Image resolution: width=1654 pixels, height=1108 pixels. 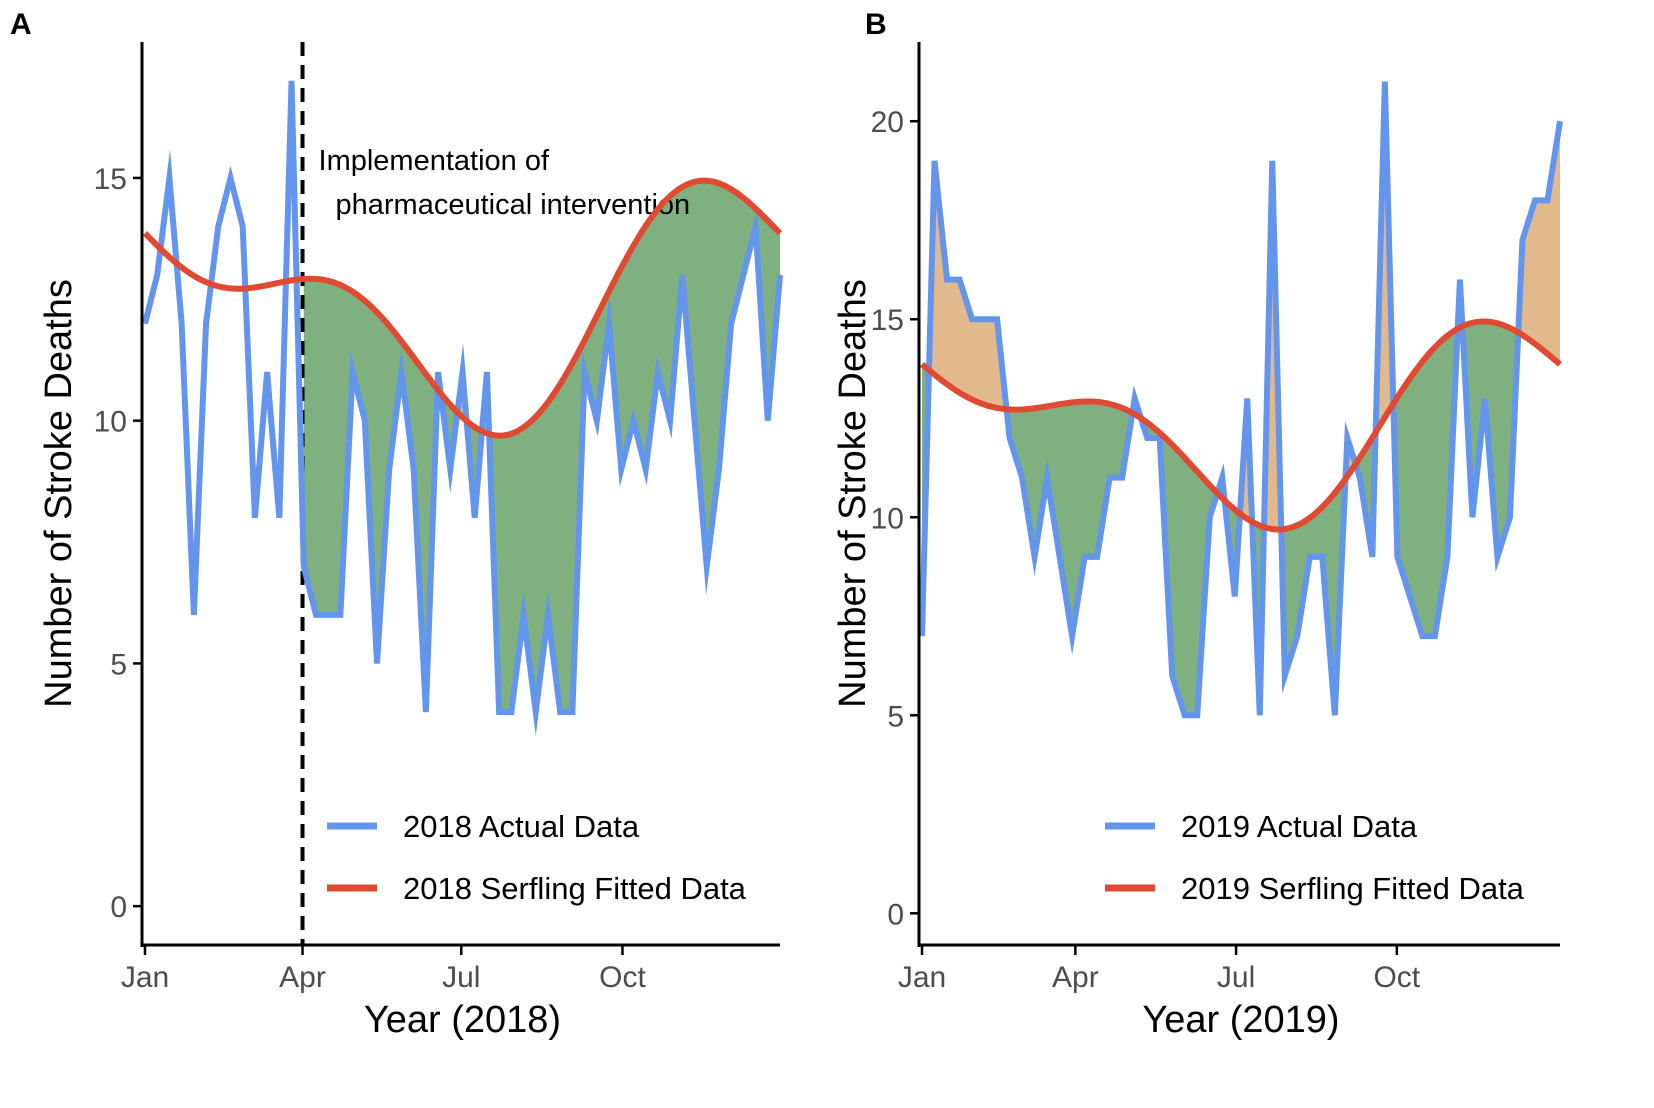 I want to click on y-tick-label: 15, so click(x=110, y=179).